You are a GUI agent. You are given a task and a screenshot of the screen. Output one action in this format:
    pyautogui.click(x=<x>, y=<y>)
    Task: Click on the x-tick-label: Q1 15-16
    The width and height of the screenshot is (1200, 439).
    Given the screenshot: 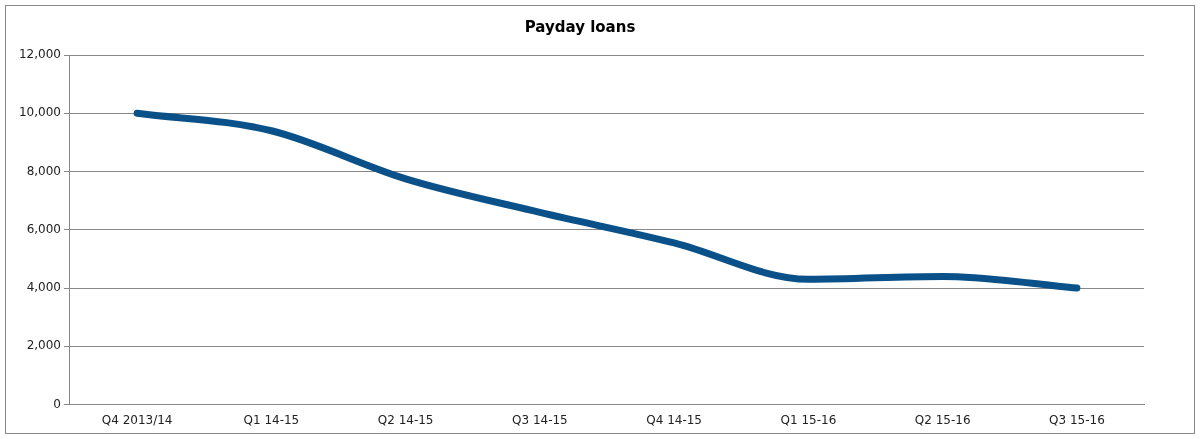 What is the action you would take?
    pyautogui.click(x=808, y=419)
    